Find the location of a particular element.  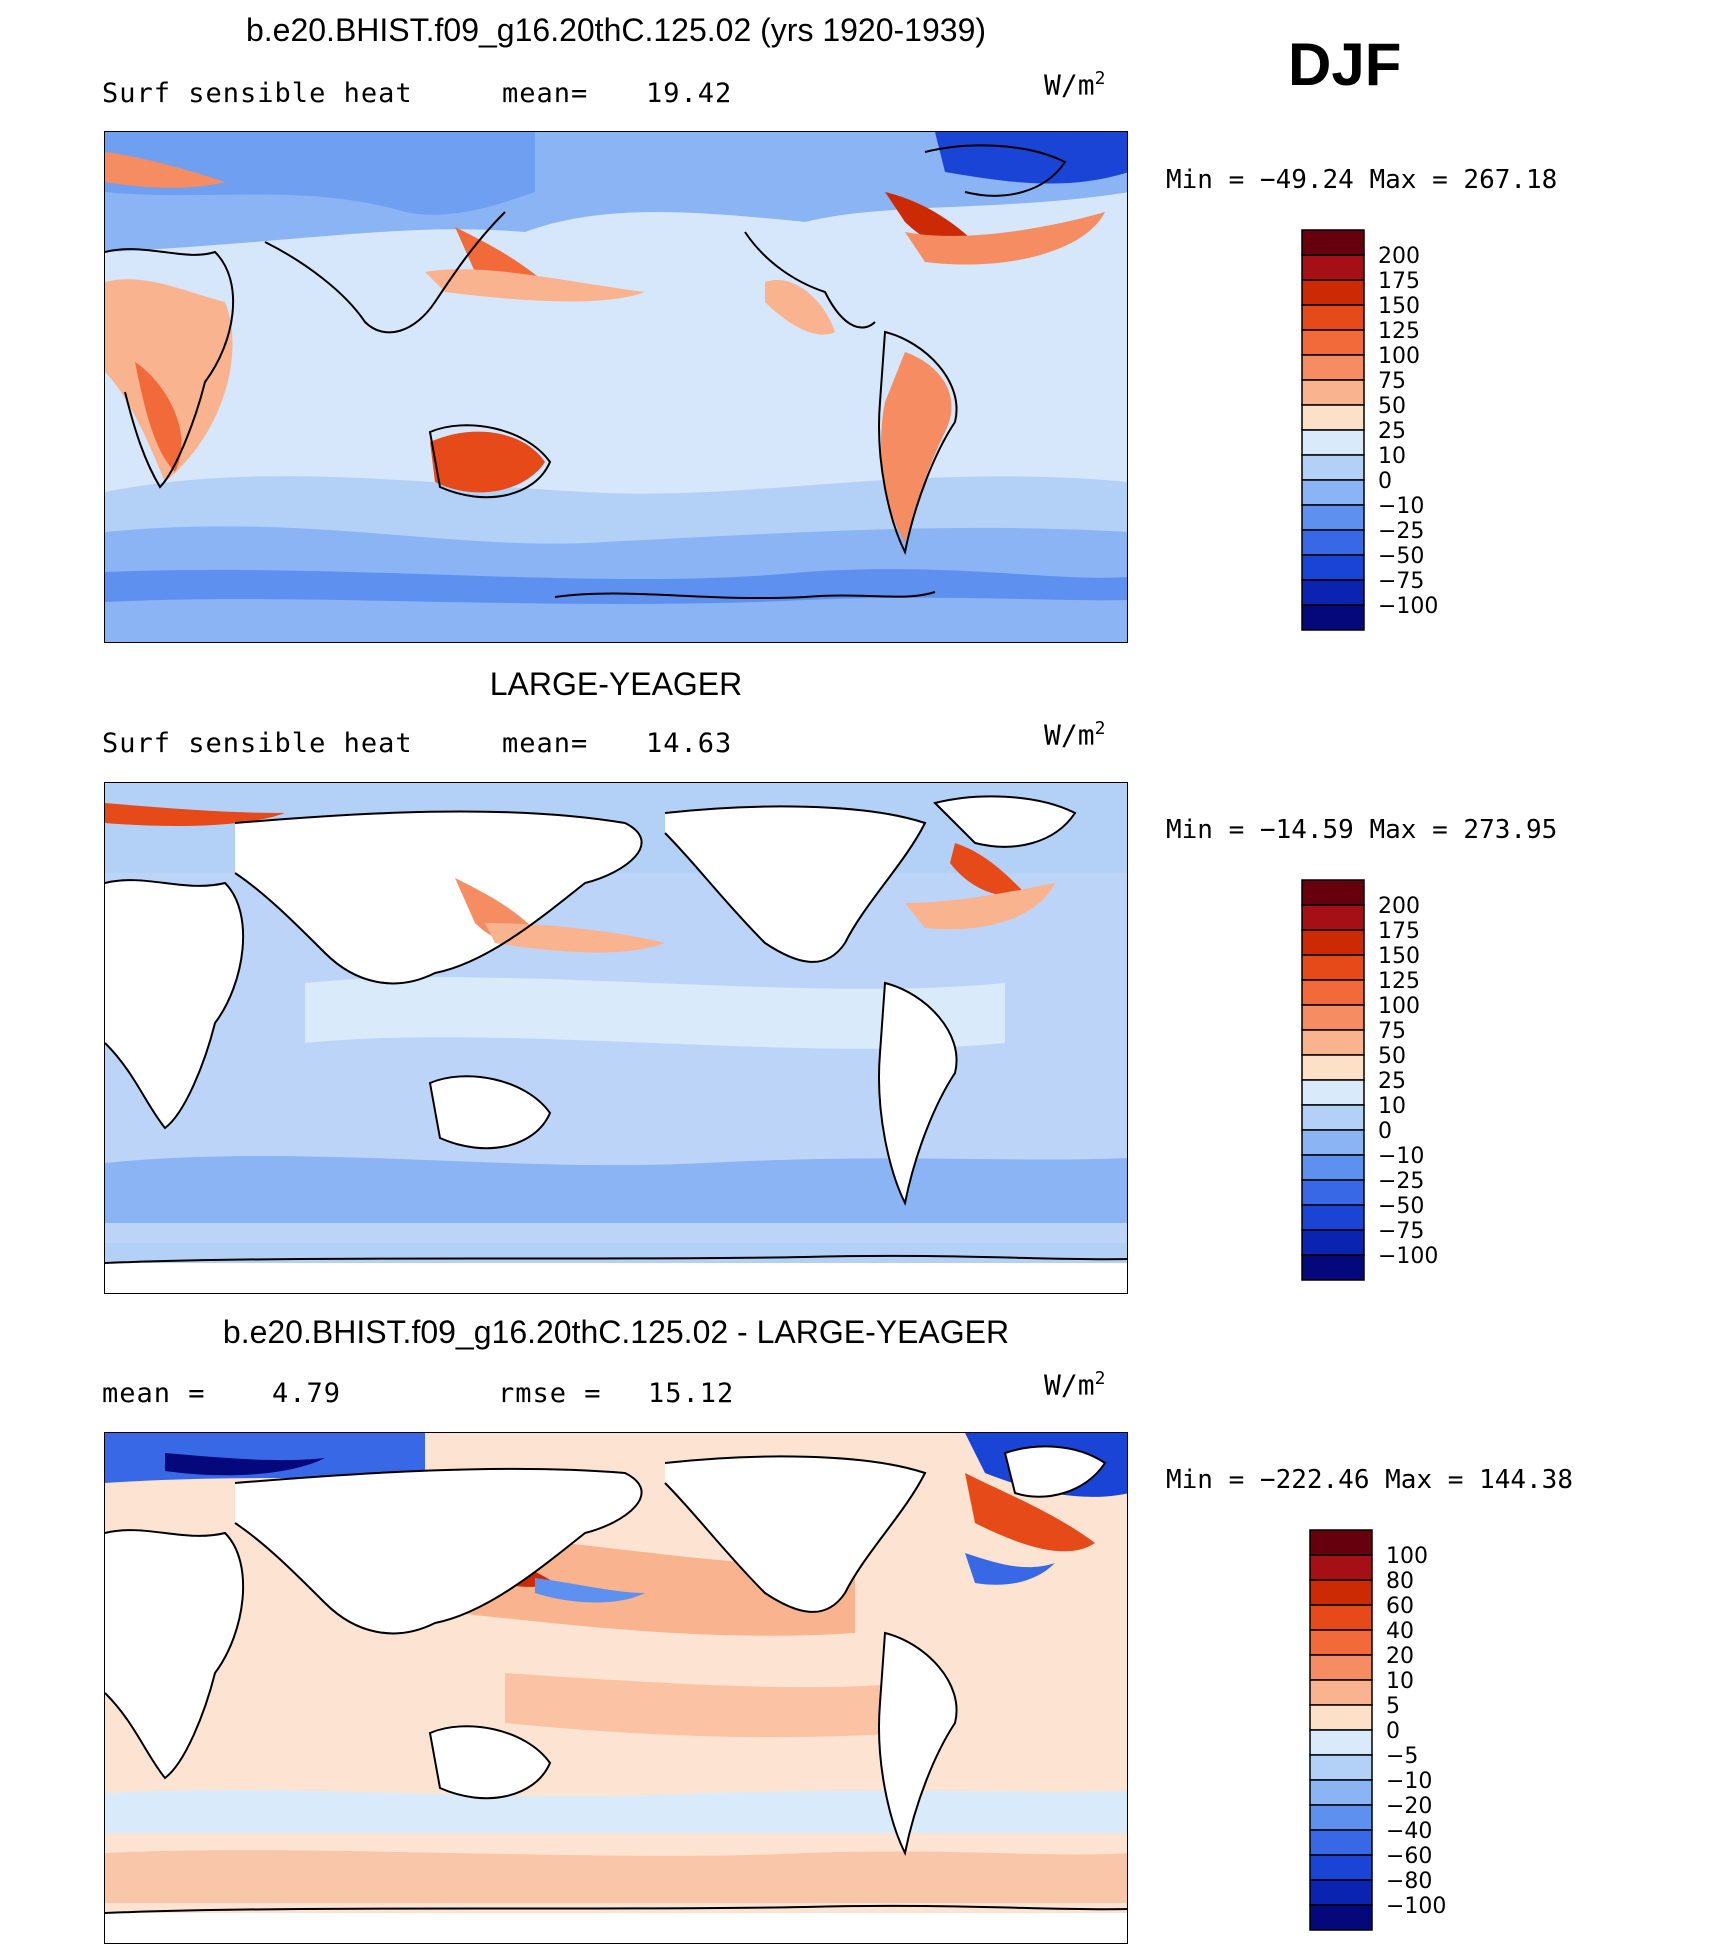

panel3-rmse-value: 15.12 is located at coordinates (691, 1393).